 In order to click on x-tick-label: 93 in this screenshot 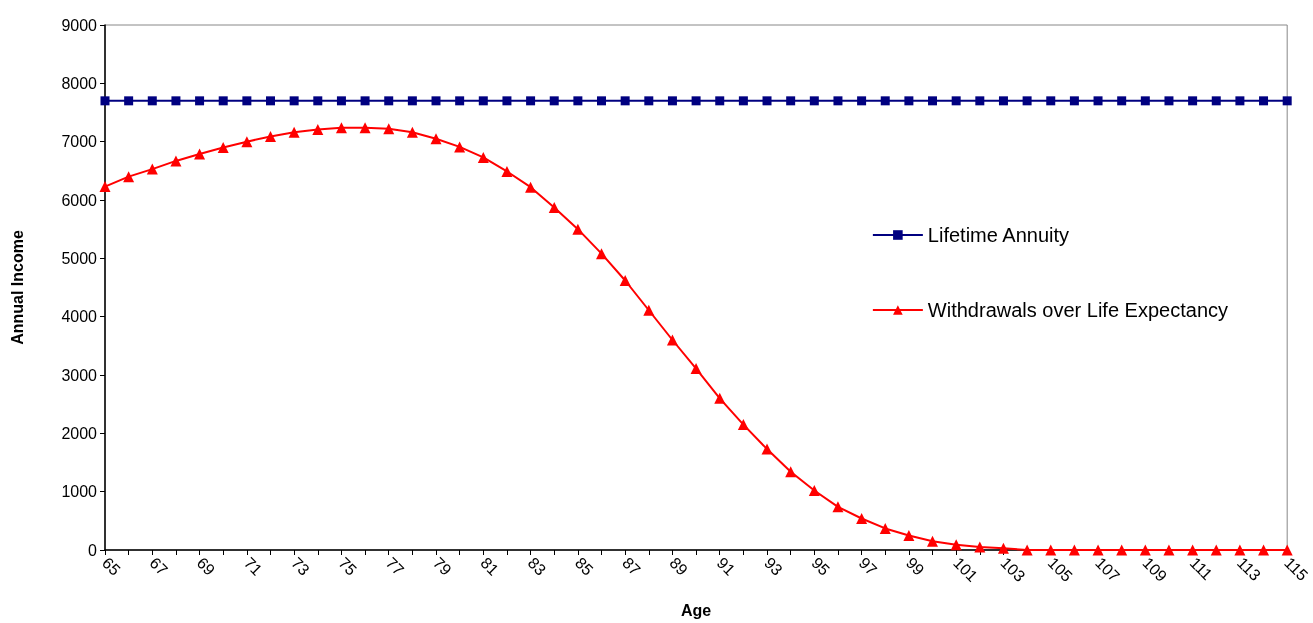, I will do `click(773, 566)`.